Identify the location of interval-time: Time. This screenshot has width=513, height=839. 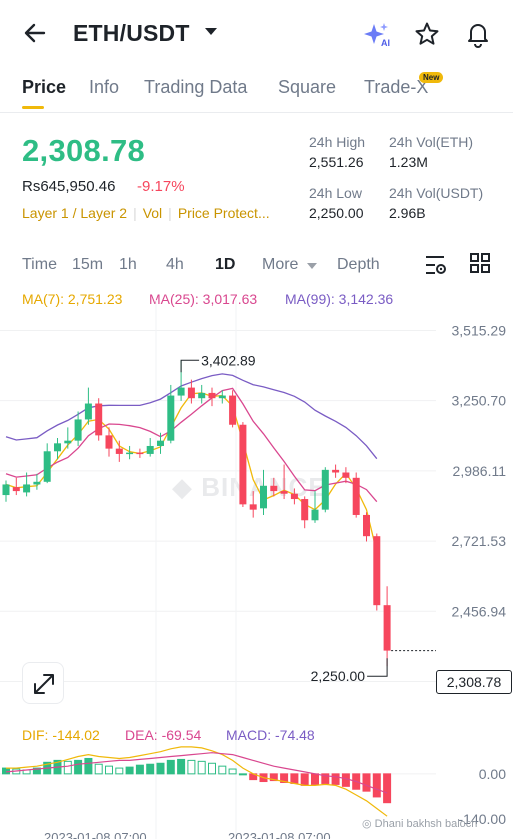
(39, 264).